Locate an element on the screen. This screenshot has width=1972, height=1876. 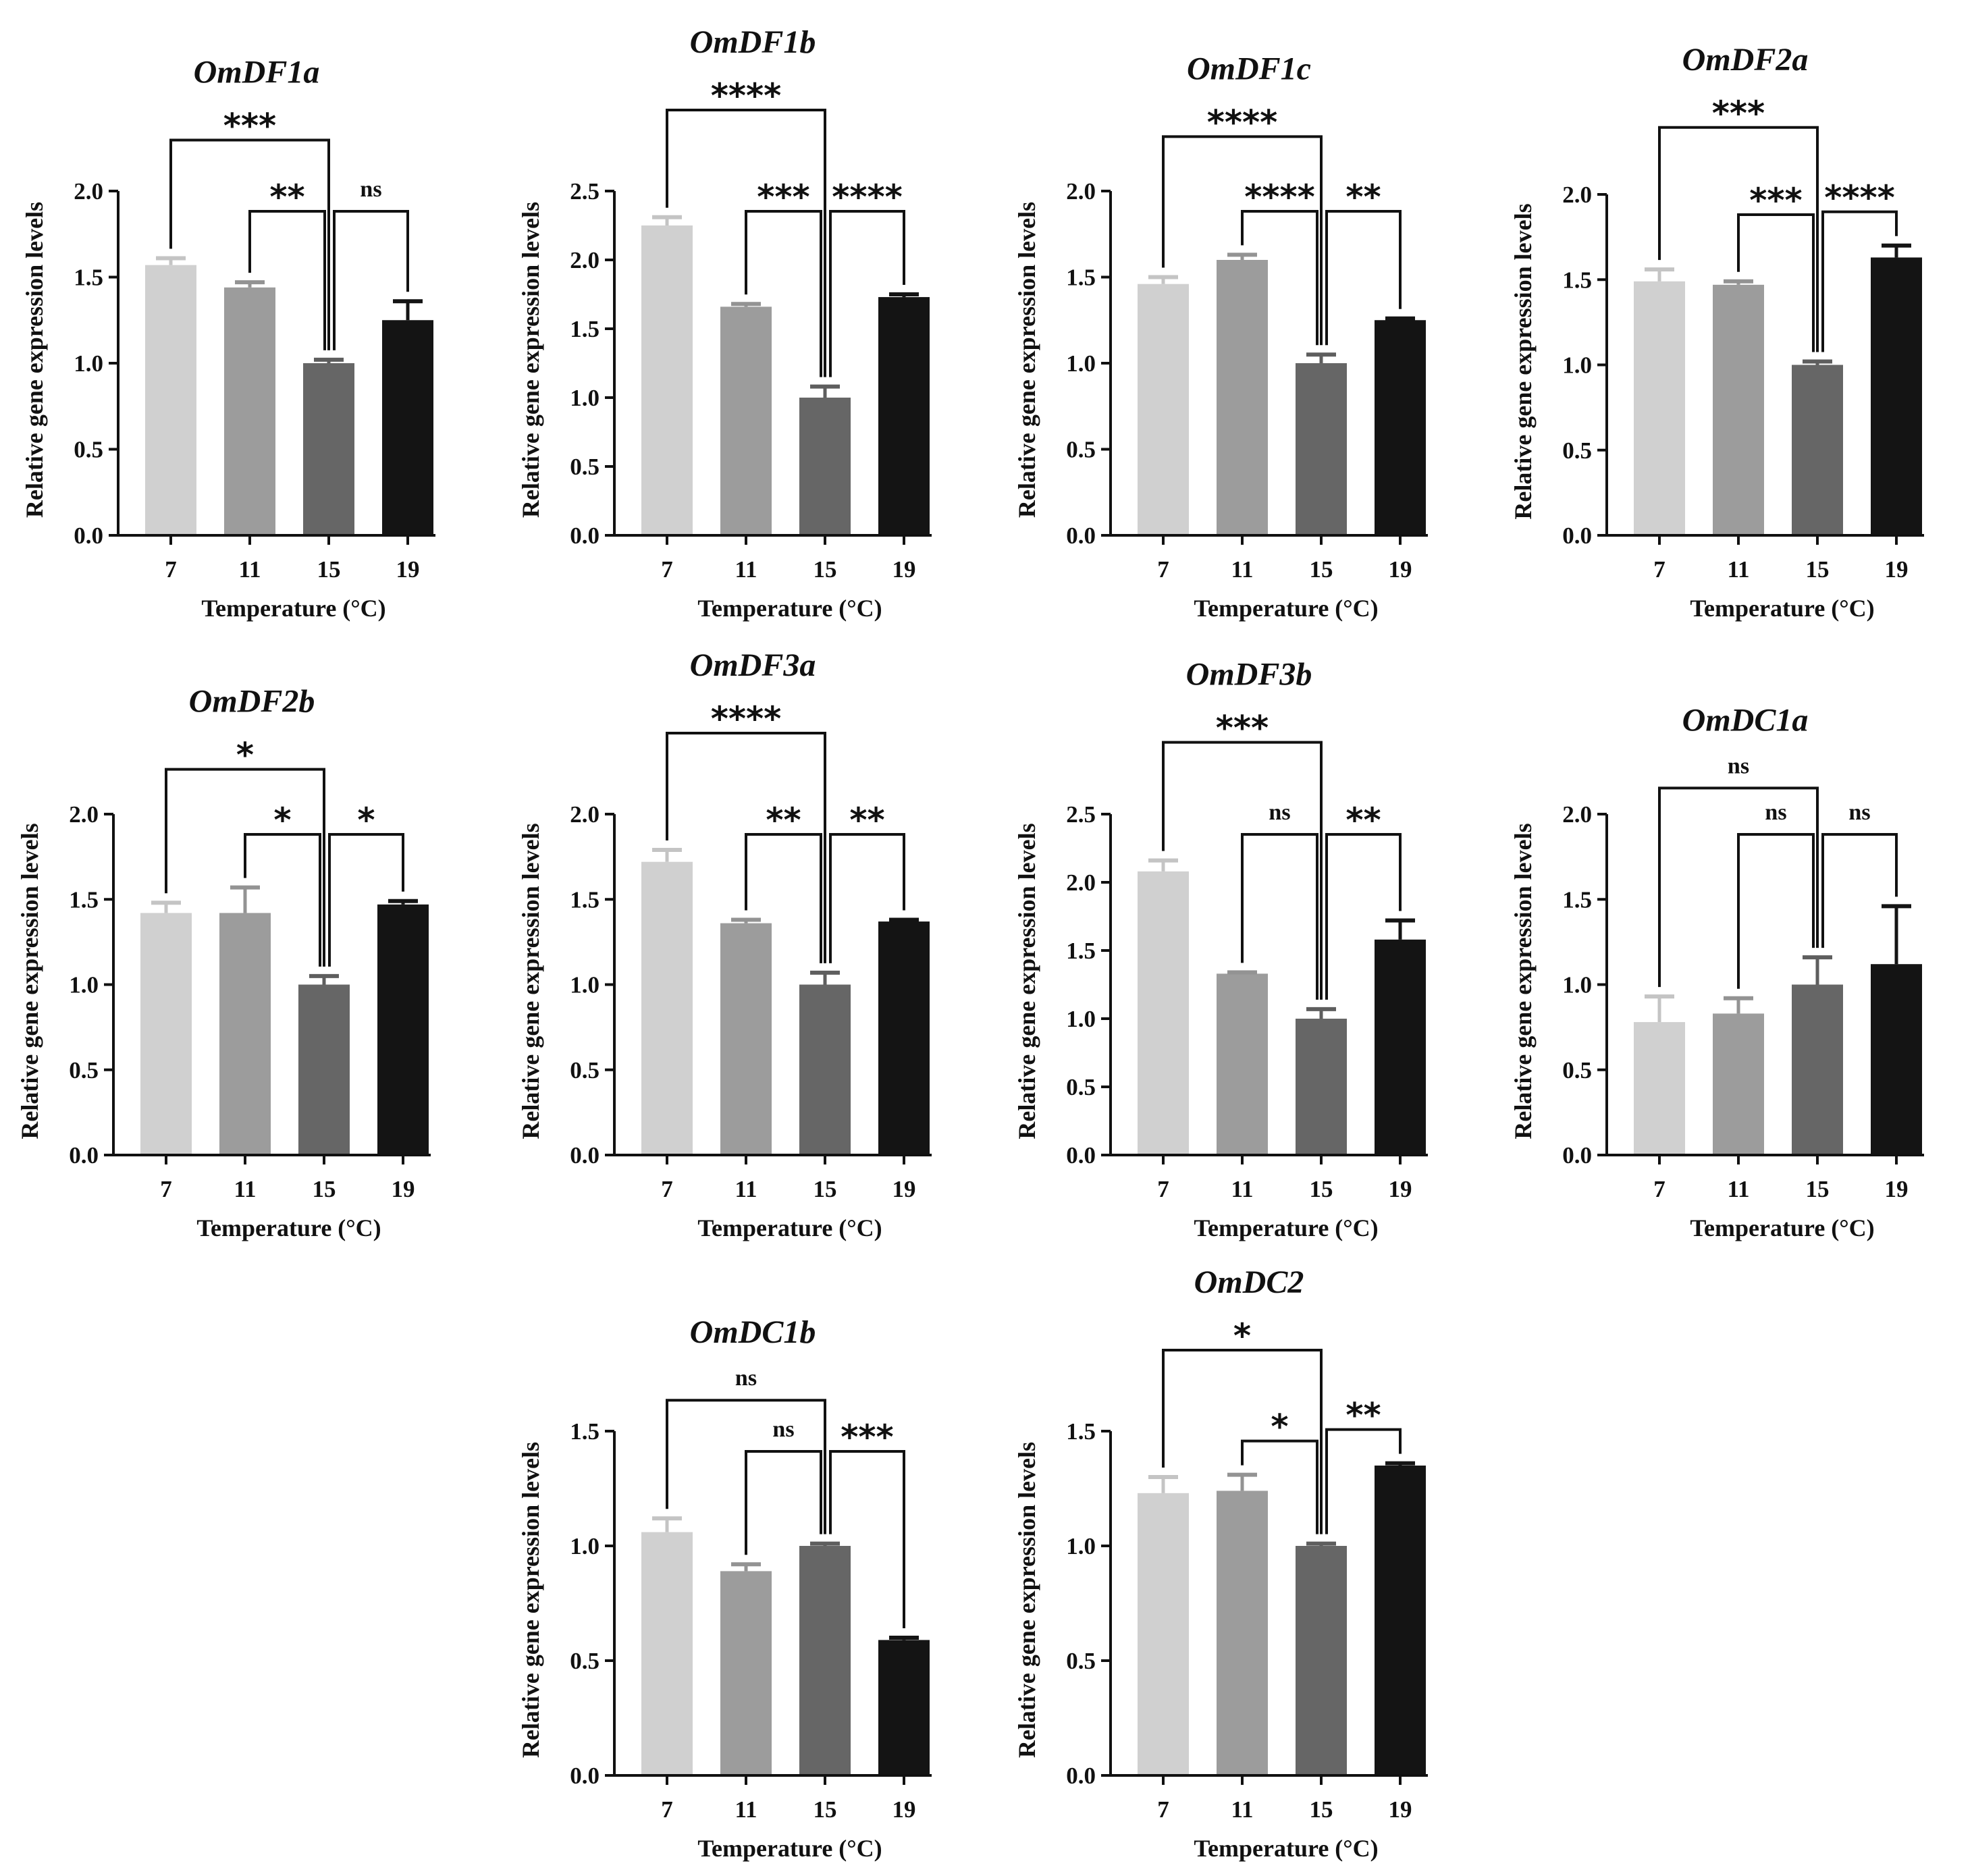
chart-title: OmDF3a is located at coordinates (753, 665).